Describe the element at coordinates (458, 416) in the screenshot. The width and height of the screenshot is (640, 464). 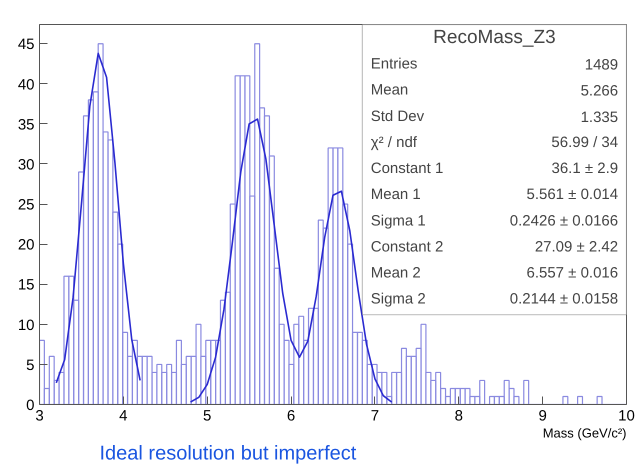
I see `x-tick-label: 8` at that location.